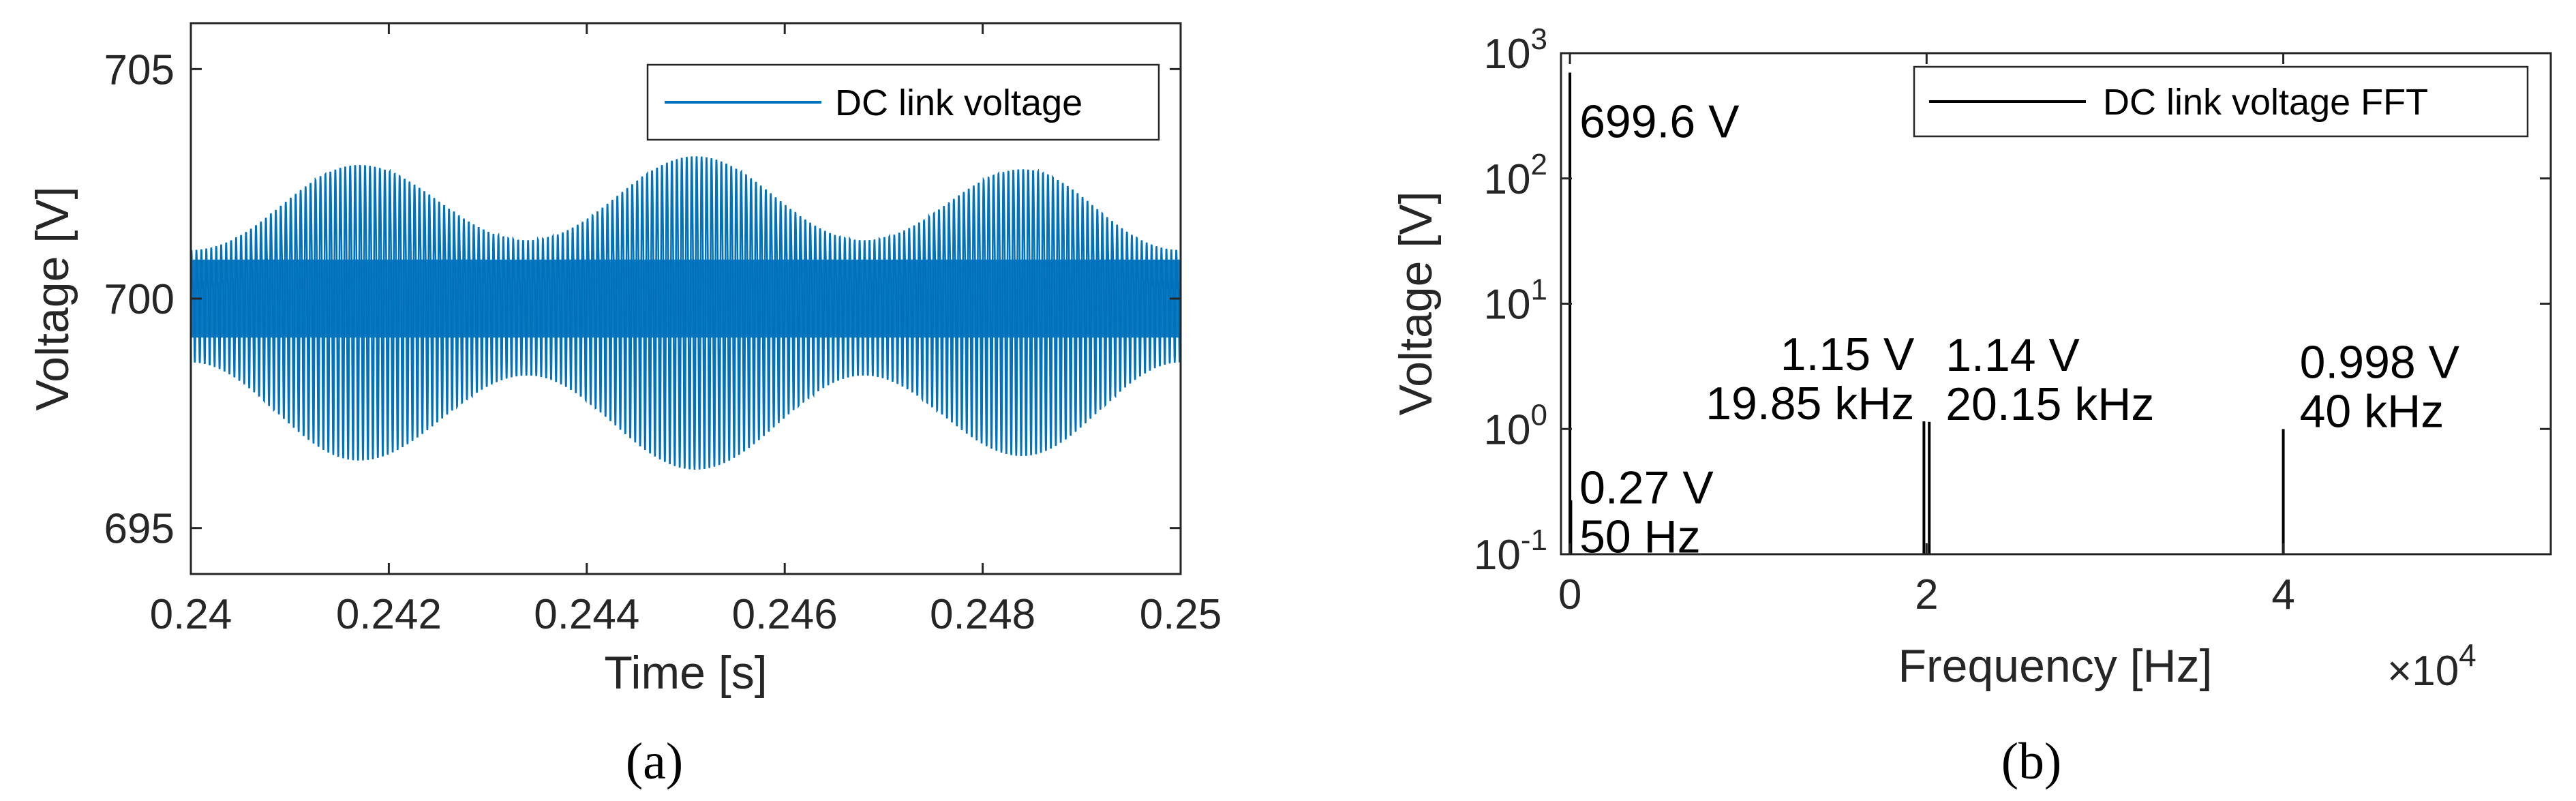 Image resolution: width=2576 pixels, height=801 pixels. What do you see at coordinates (686, 673) in the screenshot?
I see `panel-a-x-axis-label: Time [s]` at bounding box center [686, 673].